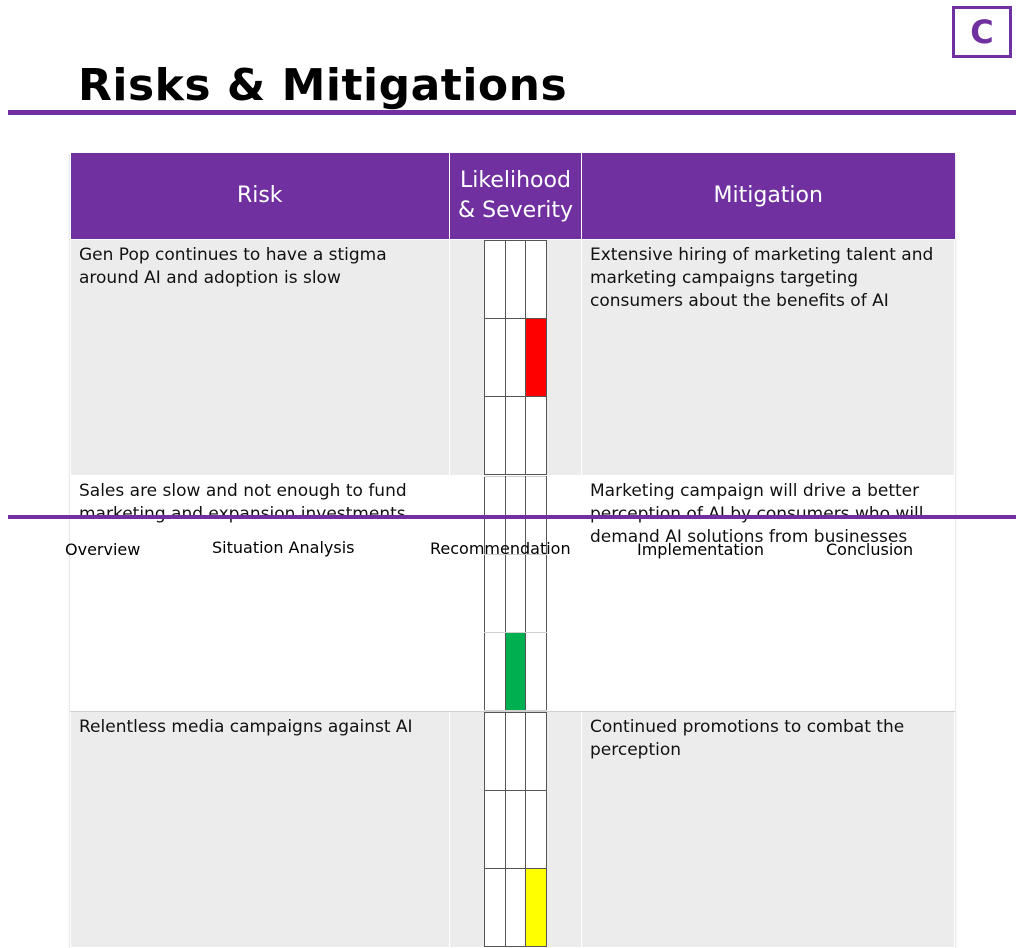 This screenshot has height=948, width=1024. Describe the element at coordinates (701, 549) in the screenshot. I see `nav-implementation: Implementation` at that location.